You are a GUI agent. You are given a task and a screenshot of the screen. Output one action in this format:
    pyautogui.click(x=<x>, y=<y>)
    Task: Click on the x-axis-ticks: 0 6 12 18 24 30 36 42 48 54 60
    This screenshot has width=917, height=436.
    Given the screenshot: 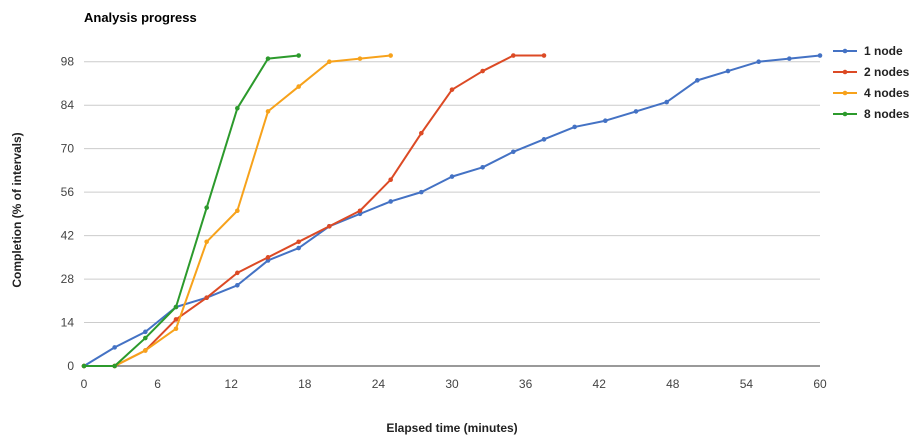 What is the action you would take?
    pyautogui.click(x=454, y=384)
    